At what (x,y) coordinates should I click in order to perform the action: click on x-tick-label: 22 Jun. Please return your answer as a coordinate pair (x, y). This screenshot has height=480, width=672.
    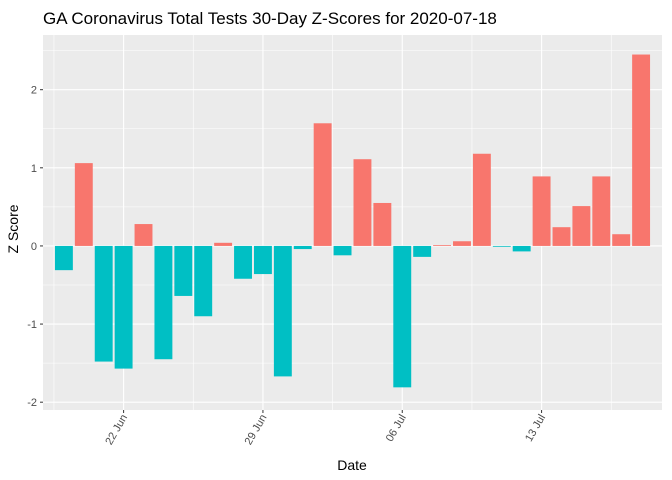
    Looking at the image, I should click on (116, 430).